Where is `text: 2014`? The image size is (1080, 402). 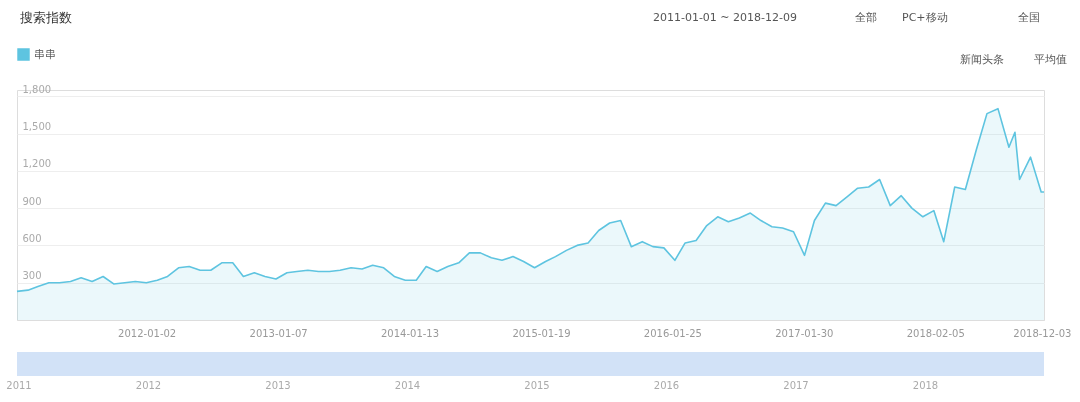 text: 2014 is located at coordinates (407, 385).